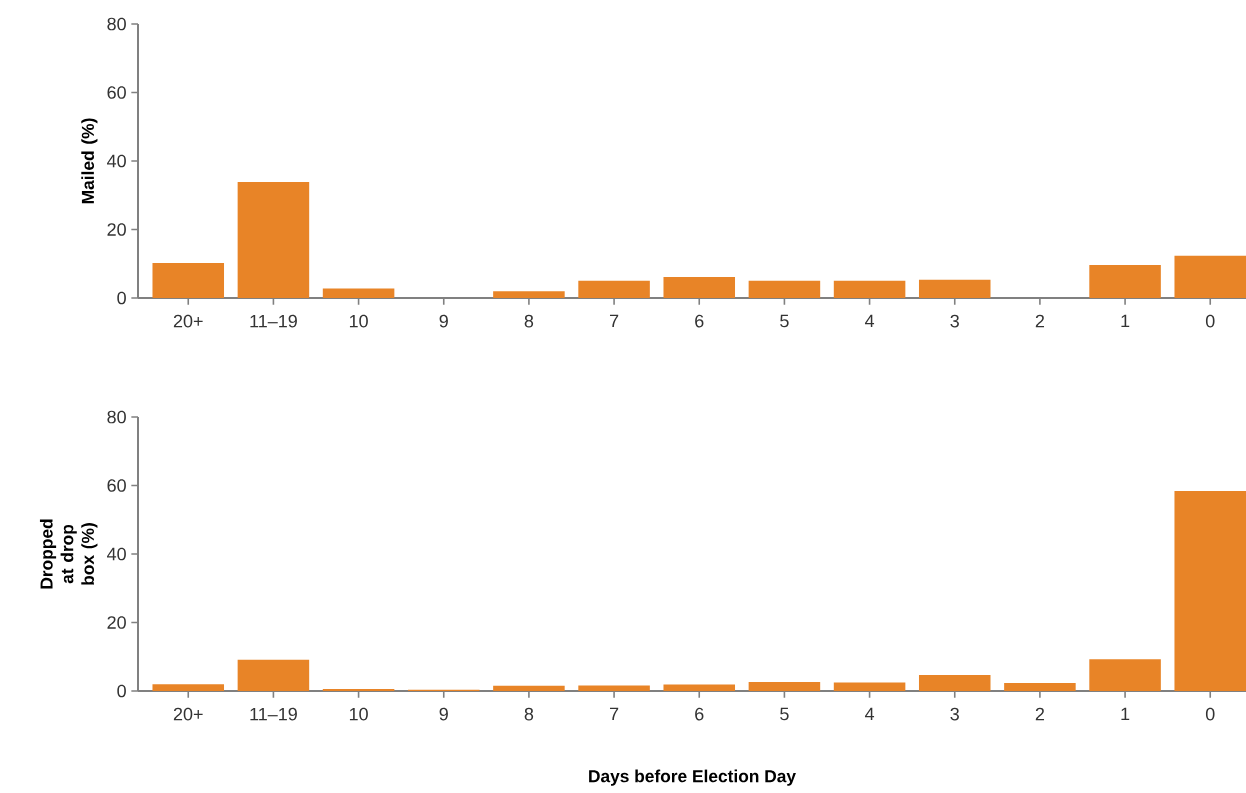 The height and width of the screenshot is (793, 1246). Describe the element at coordinates (68, 554) in the screenshot. I see `y-axis-title: Dropped at drop box (%)` at that location.